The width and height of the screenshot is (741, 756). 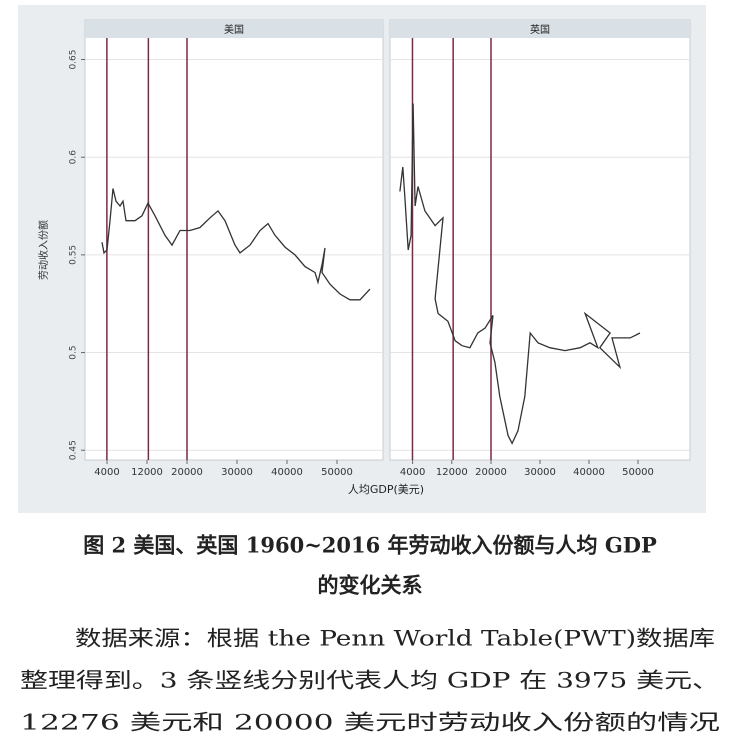 What do you see at coordinates (370, 723) in the screenshot?
I see `note: 12276 美元和 20000 美元时劳动收入份额的情况` at bounding box center [370, 723].